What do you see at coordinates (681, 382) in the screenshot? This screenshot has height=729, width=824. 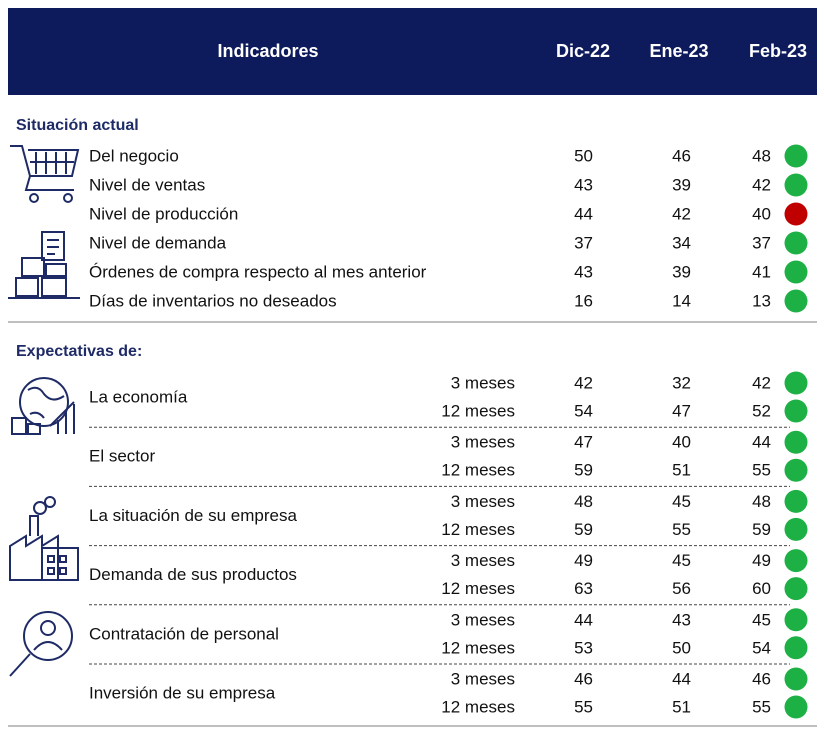 I see `cell-value: 32` at bounding box center [681, 382].